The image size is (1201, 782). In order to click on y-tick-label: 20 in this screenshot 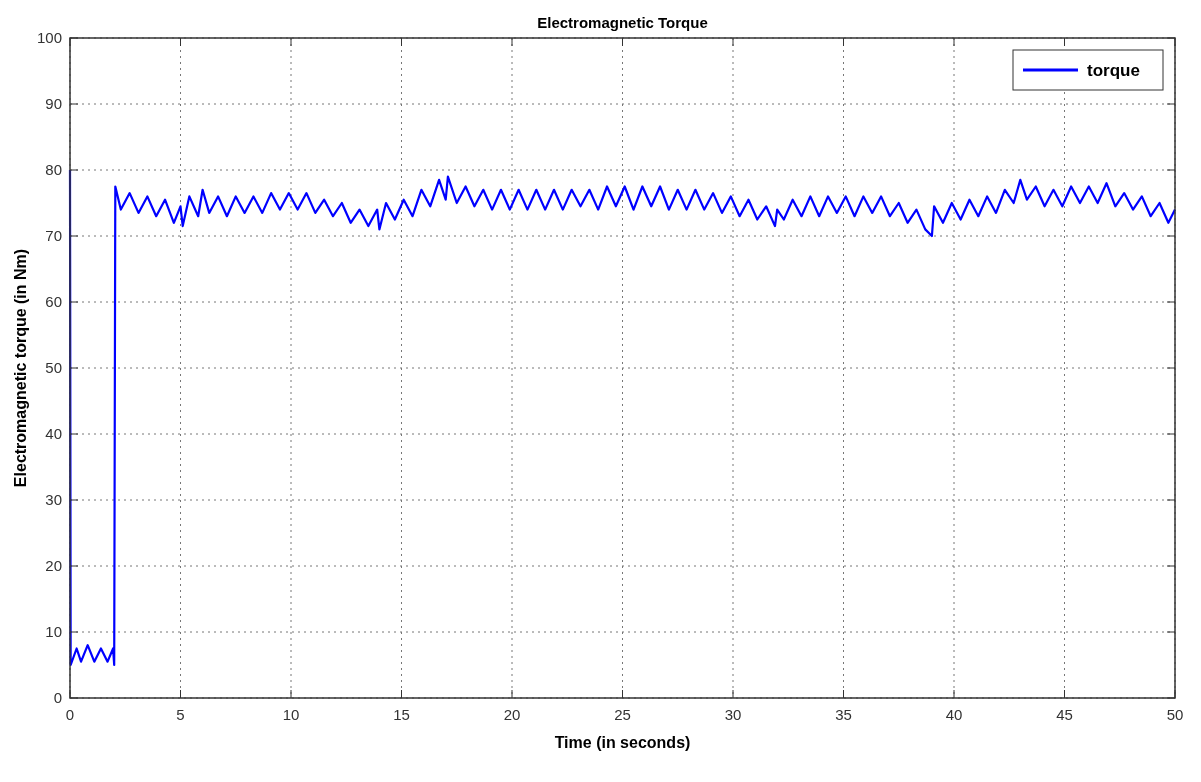, I will do `click(53, 566)`.